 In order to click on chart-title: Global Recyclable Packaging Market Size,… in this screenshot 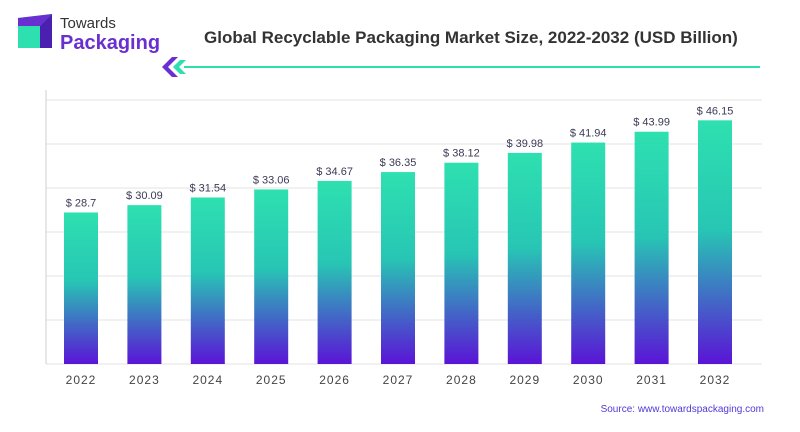, I will do `click(471, 37)`.